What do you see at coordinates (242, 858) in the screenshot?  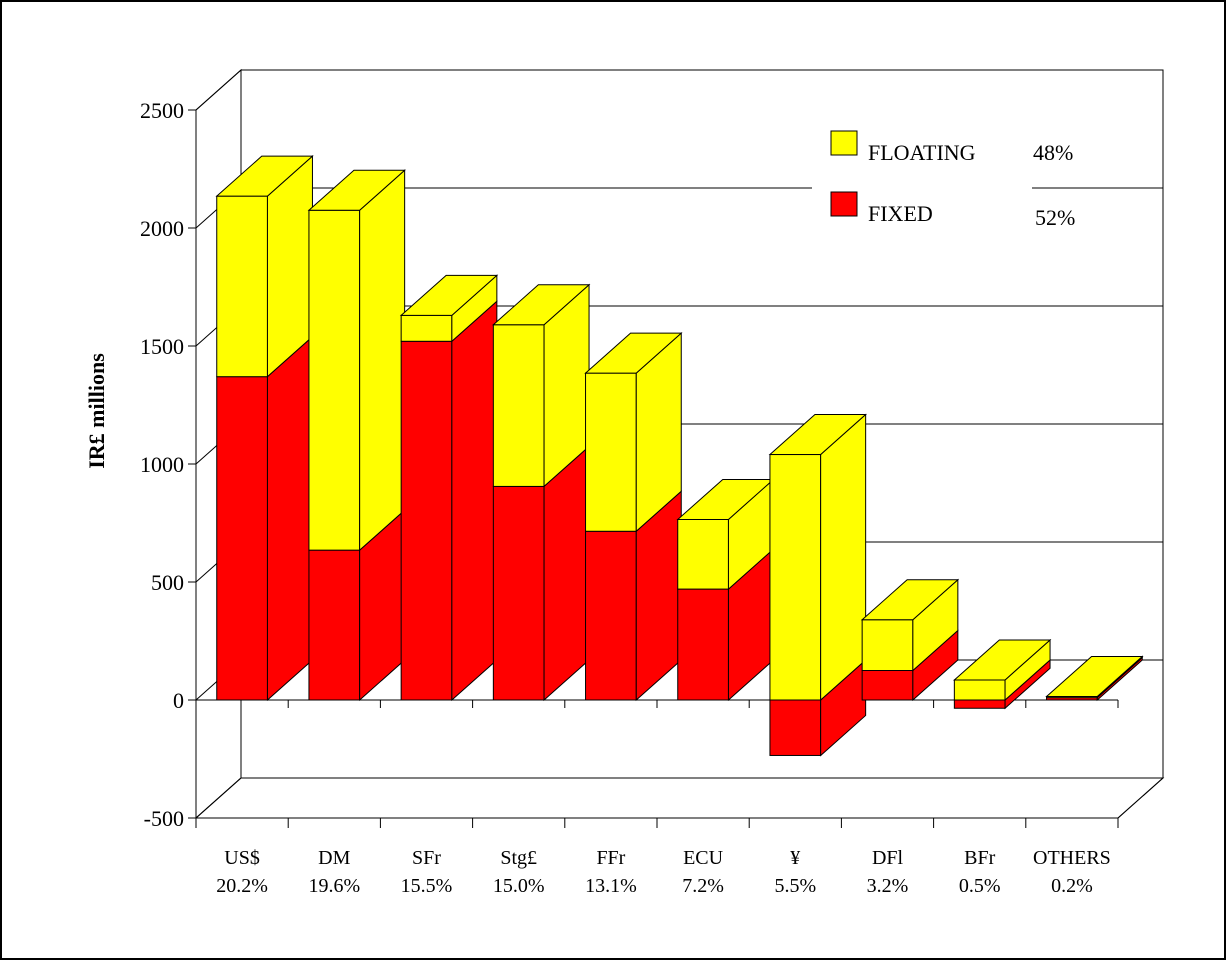 I see `x-category-label: US$` at bounding box center [242, 858].